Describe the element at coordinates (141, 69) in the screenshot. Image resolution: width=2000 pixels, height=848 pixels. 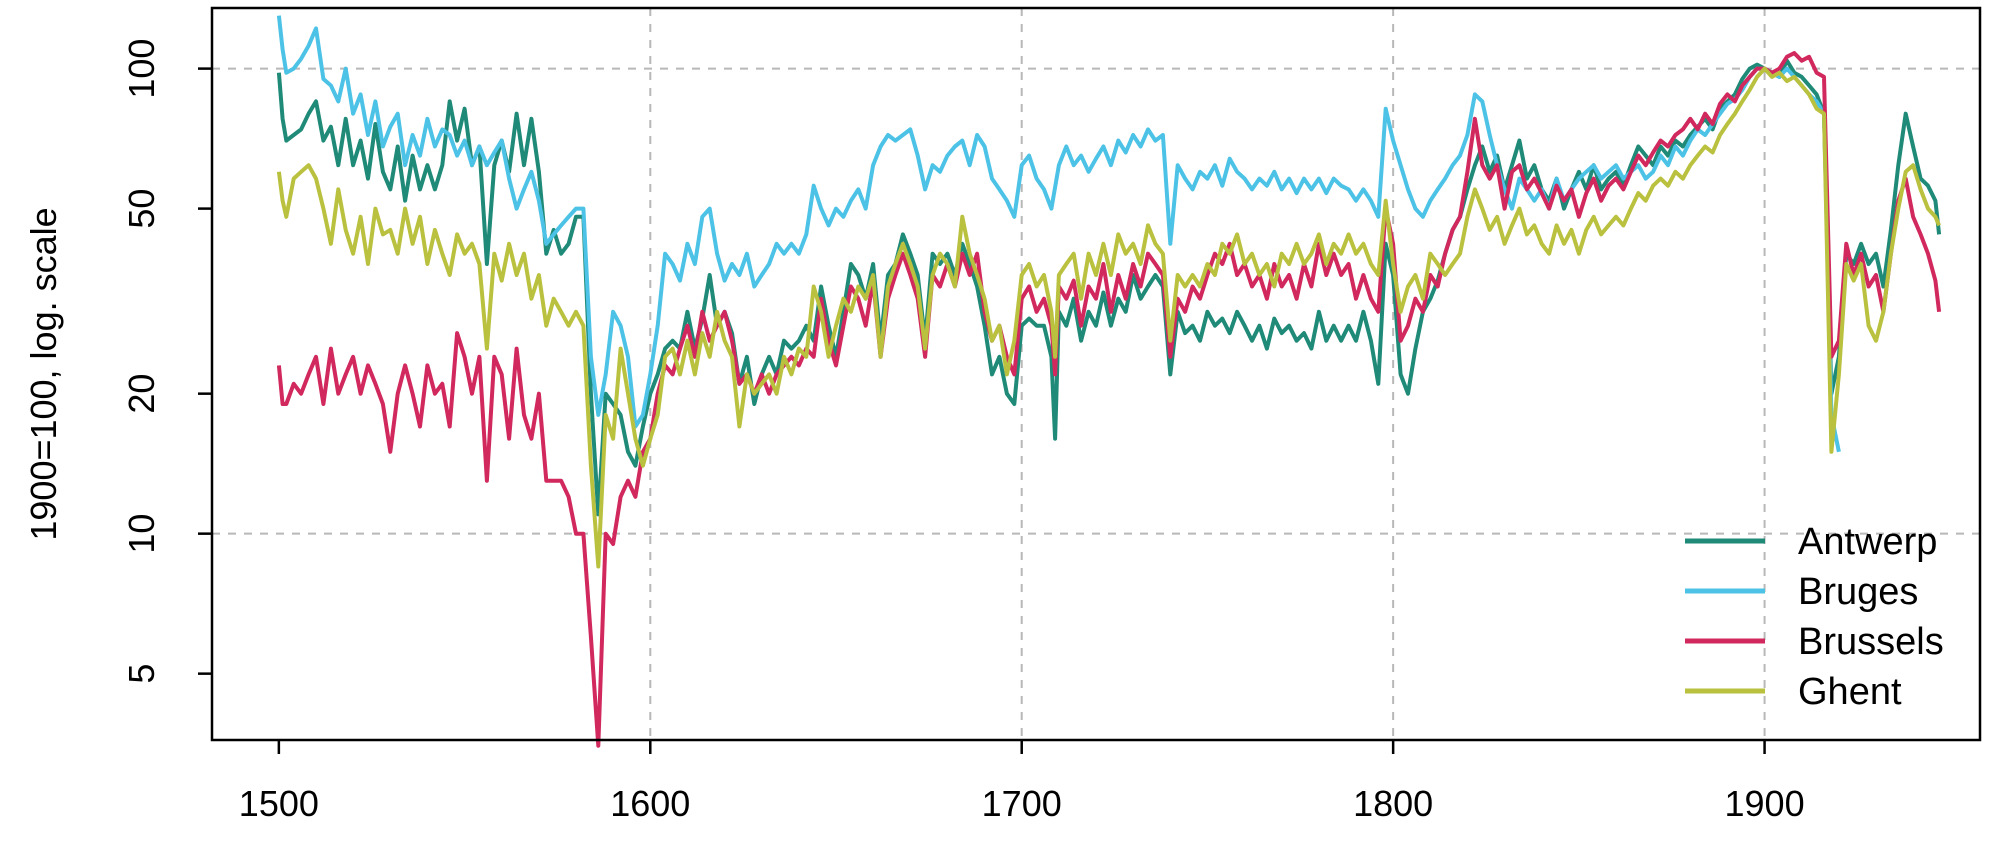
I see `y-tick-label-100: 100` at that location.